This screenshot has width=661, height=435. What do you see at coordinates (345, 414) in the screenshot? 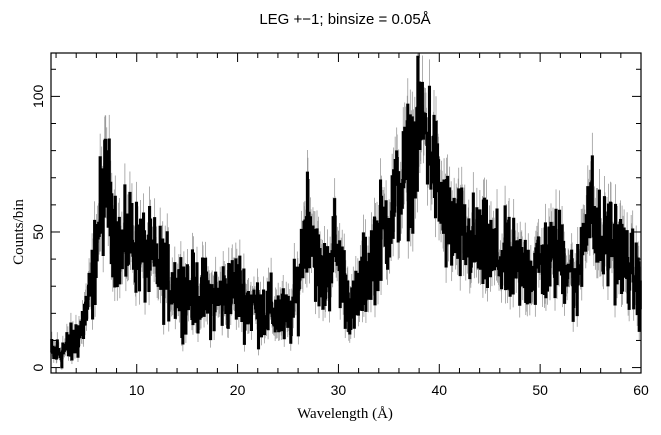
I see `x-axis-label: Wavelength (Å)` at bounding box center [345, 414].